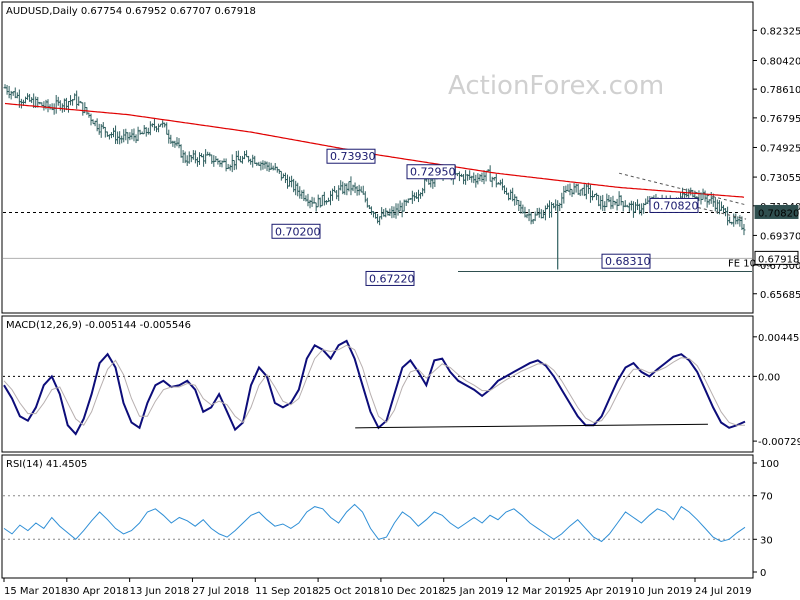 This screenshot has width=800, height=600. What do you see at coordinates (353, 156) in the screenshot?
I see `pivot-label: 0.73930` at bounding box center [353, 156].